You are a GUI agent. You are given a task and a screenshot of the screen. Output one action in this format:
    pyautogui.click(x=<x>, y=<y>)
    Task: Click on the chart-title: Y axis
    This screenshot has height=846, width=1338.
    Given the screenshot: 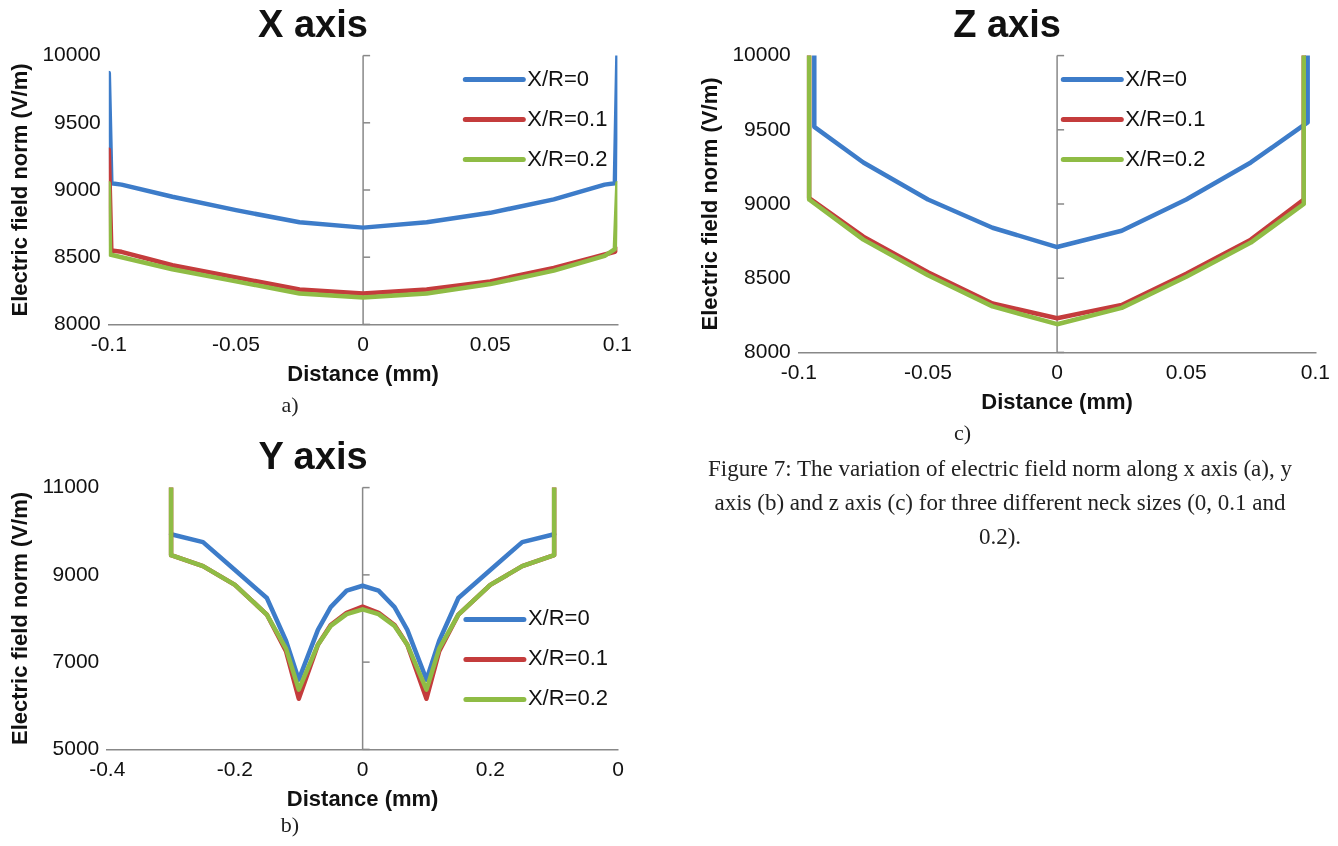 What is the action you would take?
    pyautogui.click(x=313, y=456)
    